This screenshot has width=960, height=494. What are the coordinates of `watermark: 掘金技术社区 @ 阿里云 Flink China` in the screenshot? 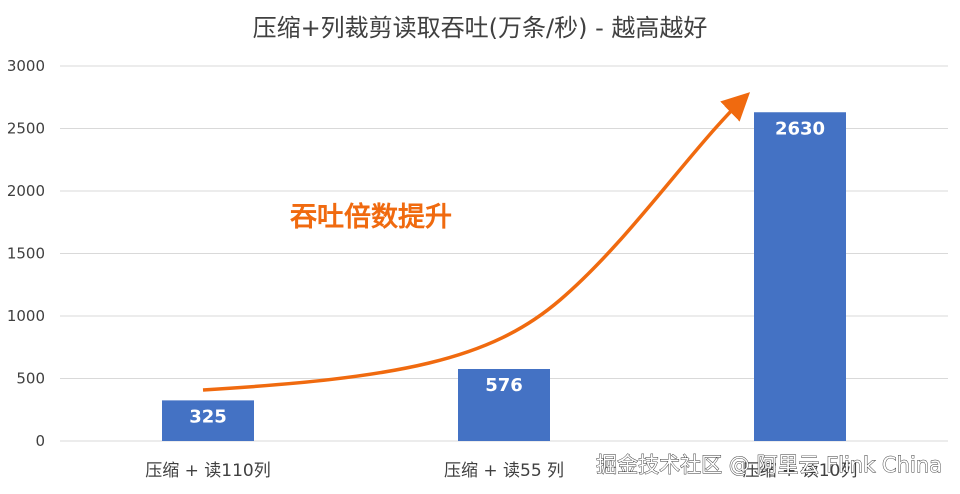 It's located at (769, 465).